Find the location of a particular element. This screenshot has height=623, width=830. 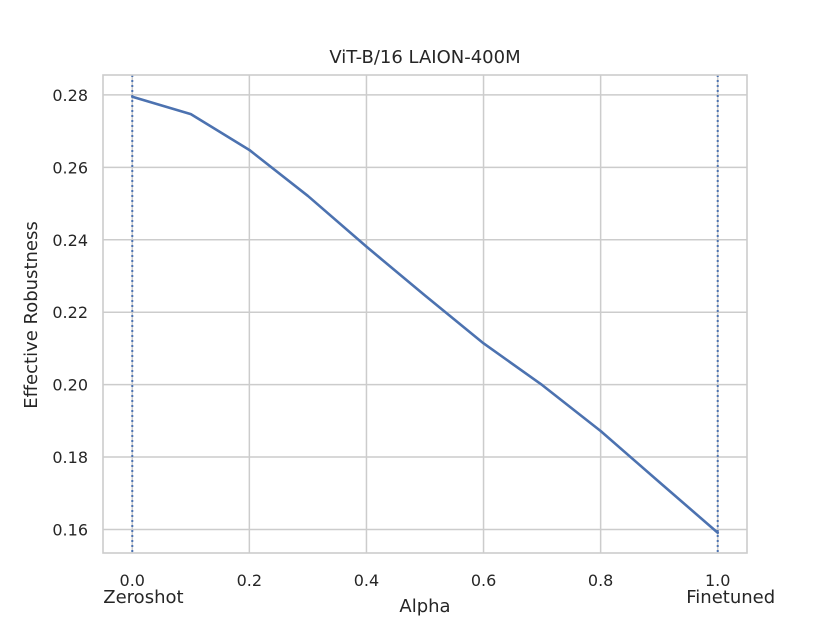

vline-annotations: Zeroshot Finetuned is located at coordinates (439, 597).